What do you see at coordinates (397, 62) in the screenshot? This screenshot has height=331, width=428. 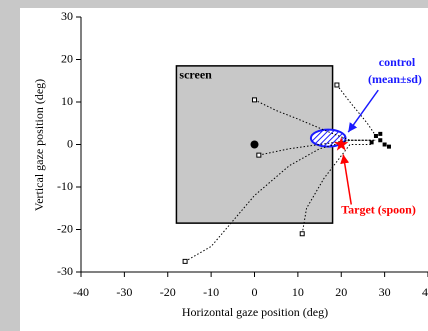 I see `control-label: control` at bounding box center [397, 62].